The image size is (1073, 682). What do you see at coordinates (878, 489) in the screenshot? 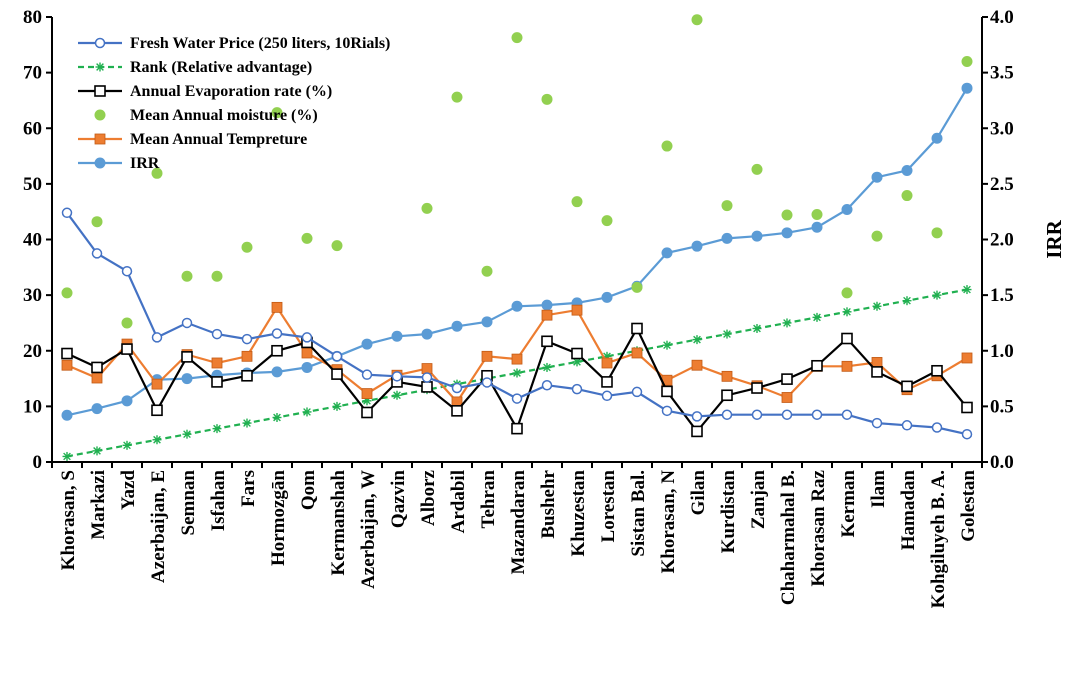
I see `x-category-label: Ilam` at bounding box center [878, 489].